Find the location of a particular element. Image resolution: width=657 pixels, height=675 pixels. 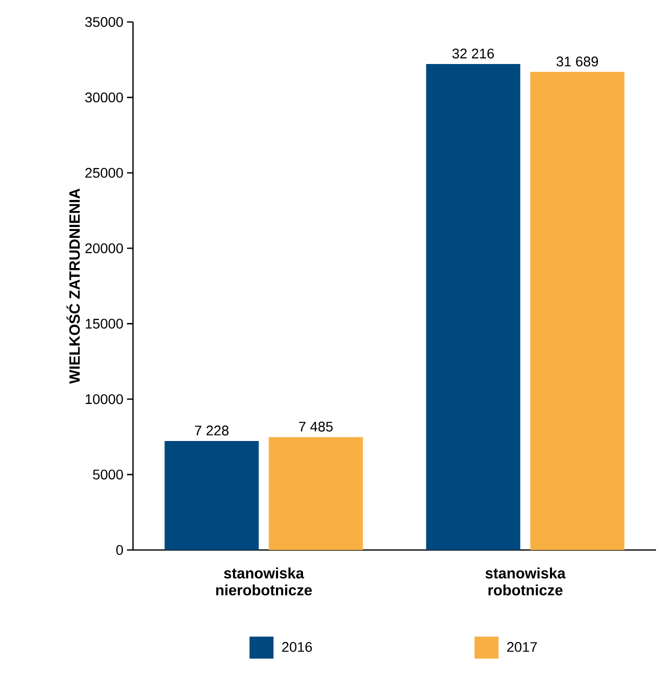

legend-label: 2017 is located at coordinates (522, 647).